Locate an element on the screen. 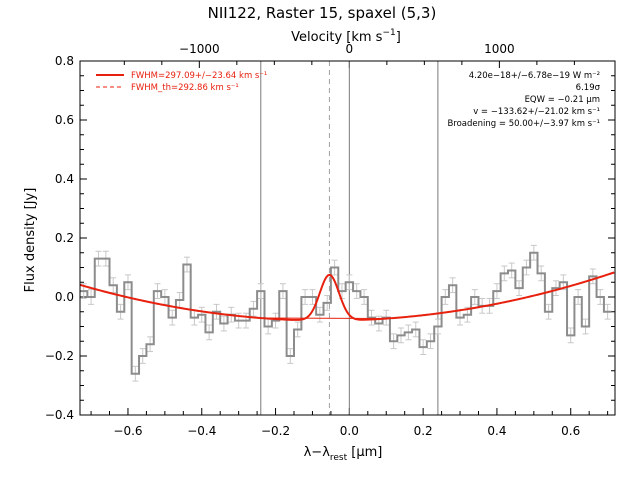 The height and width of the screenshot is (480, 640). annotation-velocity: v = −133.62+/−21.02 km s⁻¹ is located at coordinates (536, 112).